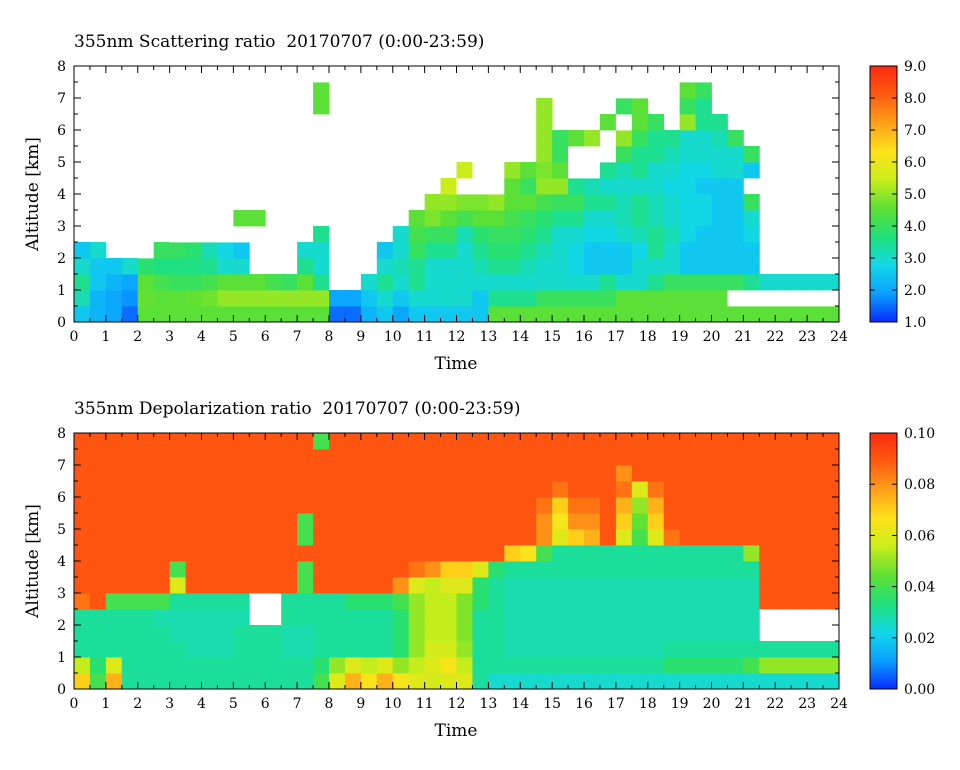 This screenshot has height=770, width=960. I want to click on x-tick-label: 7, so click(297, 704).